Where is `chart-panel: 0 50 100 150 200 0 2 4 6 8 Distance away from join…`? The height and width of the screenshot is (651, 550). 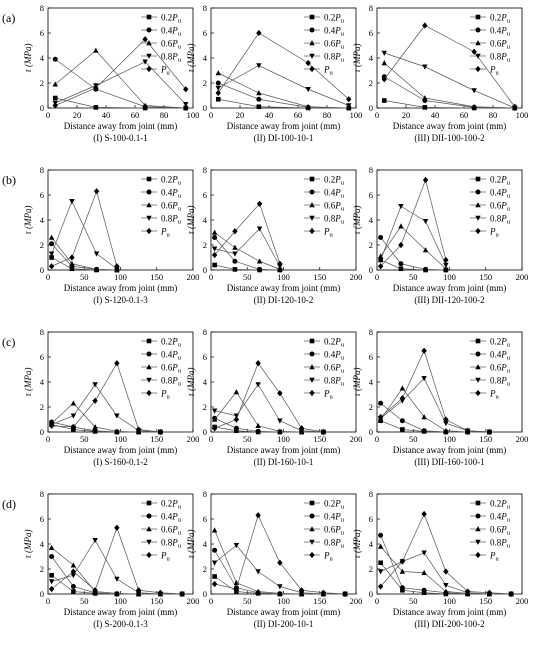 chart-panel: 0 50 100 150 200 0 2 4 6 8 Distance away from join… is located at coordinates (111, 397).